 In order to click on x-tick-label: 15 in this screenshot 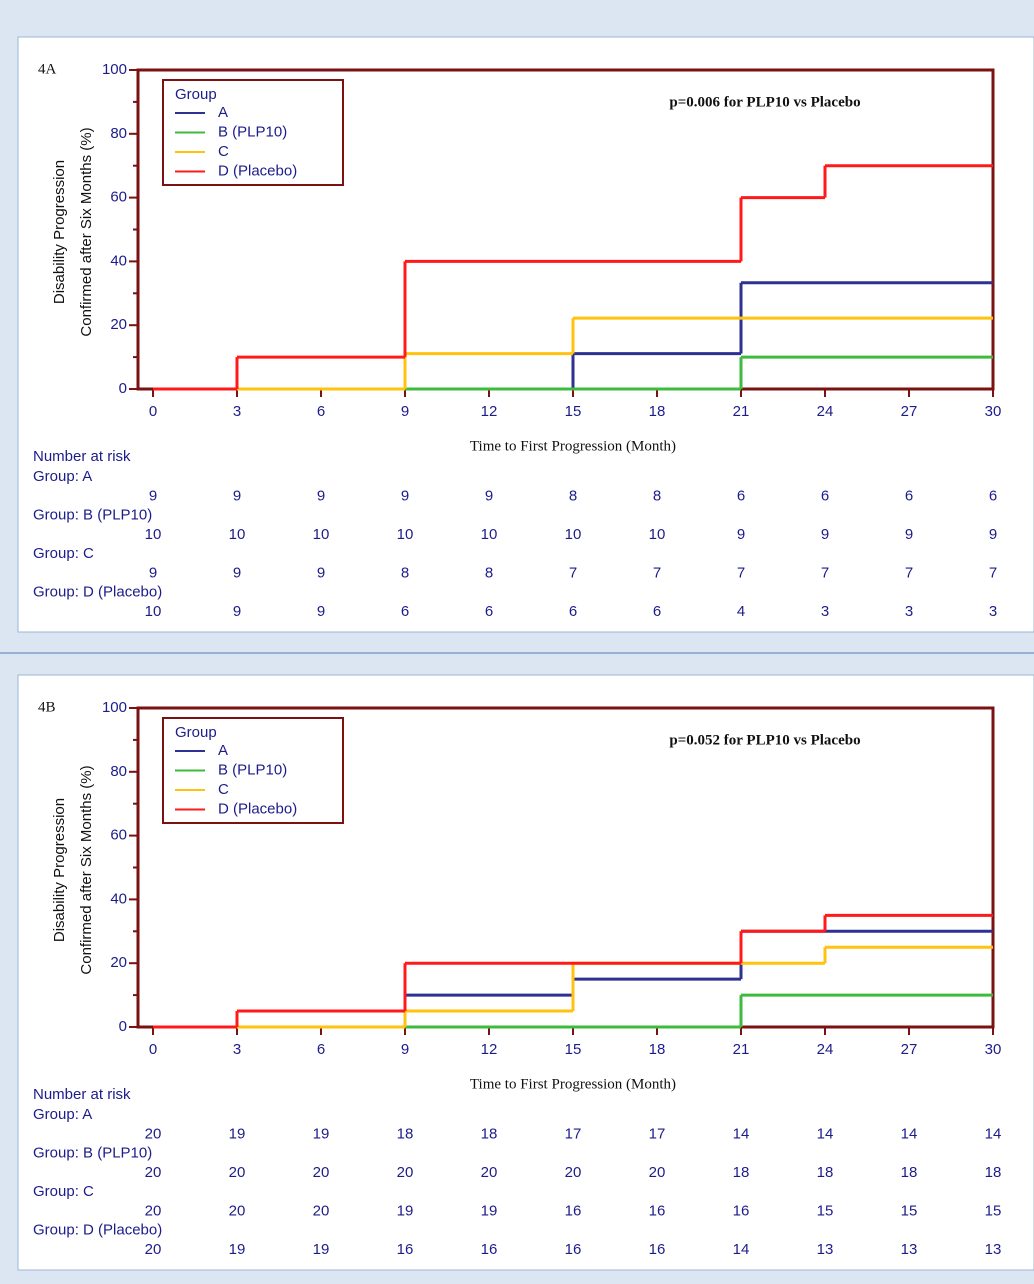, I will do `click(573, 411)`.